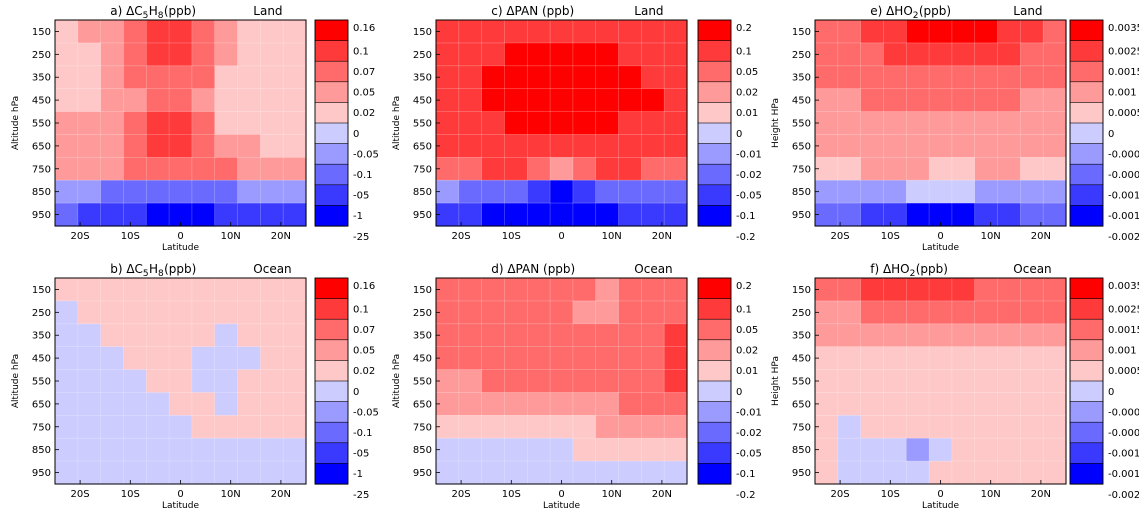 The height and width of the screenshot is (511, 1139). Describe the element at coordinates (1123, 72) in the screenshot. I see `colorbar-tick-label: 0.0015` at that location.